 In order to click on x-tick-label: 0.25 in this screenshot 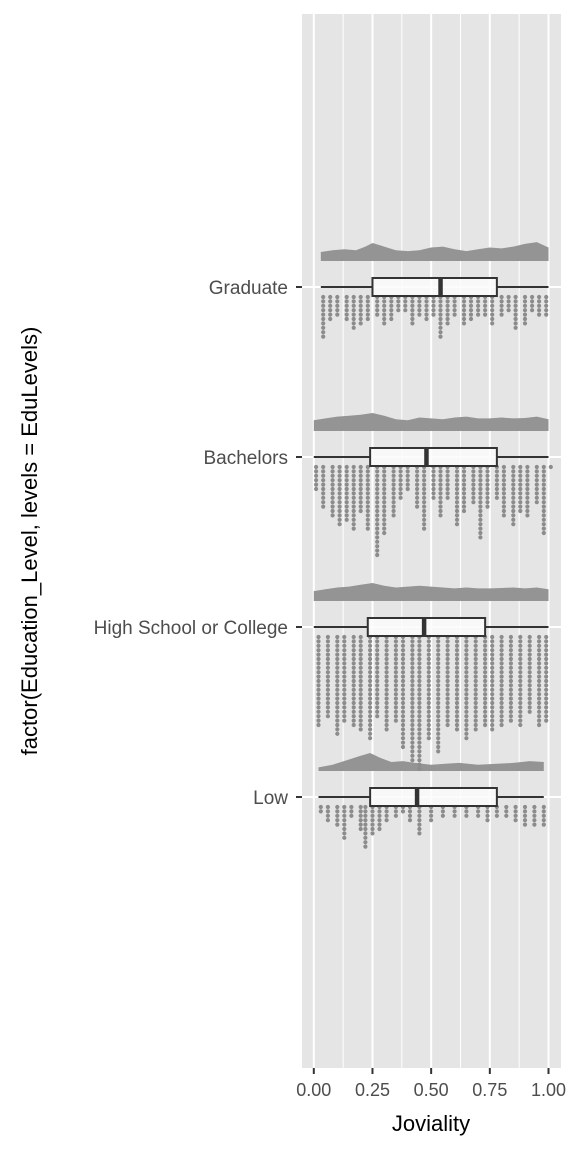, I will do `click(372, 1090)`.